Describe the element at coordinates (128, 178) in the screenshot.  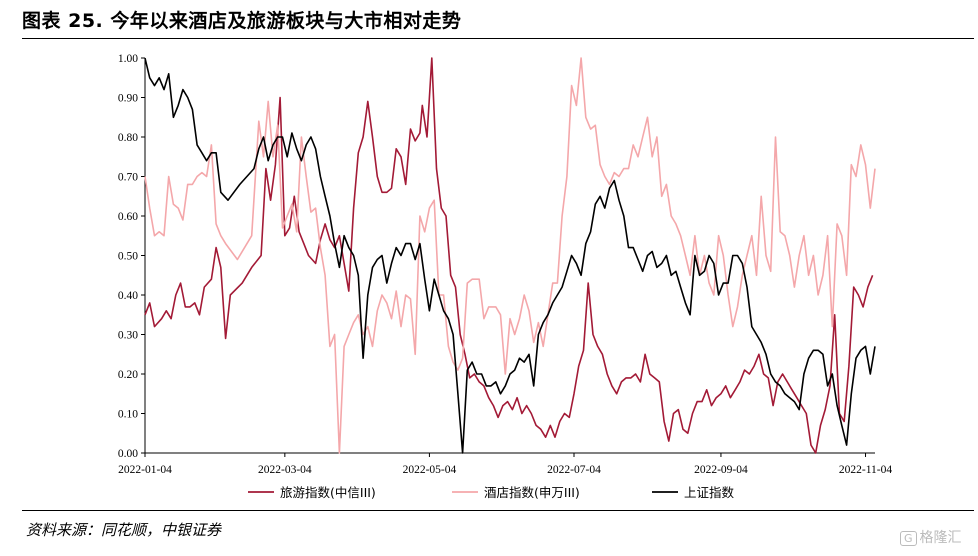
I see `y-tick-label: 0.70` at that location.